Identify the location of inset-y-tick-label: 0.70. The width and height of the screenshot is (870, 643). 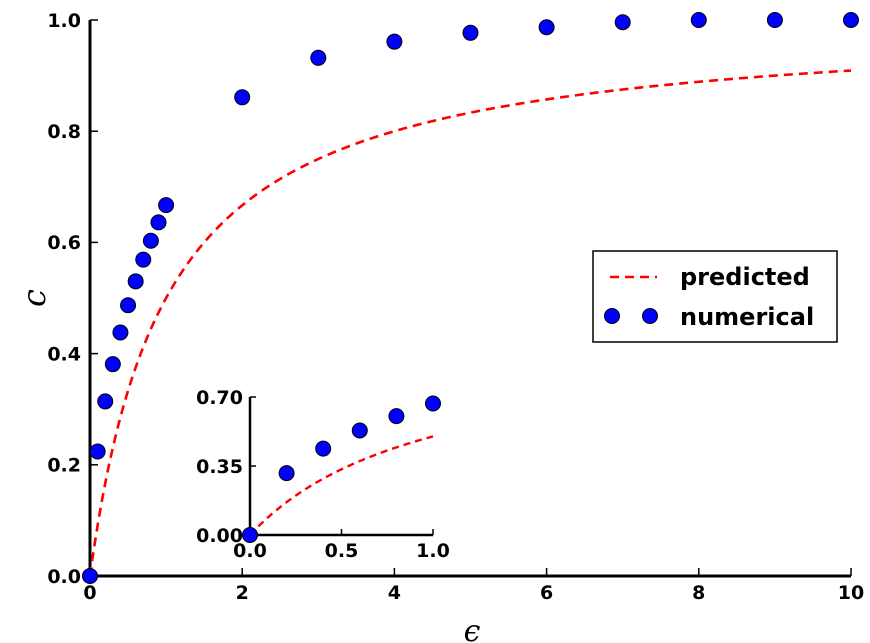
(219, 398).